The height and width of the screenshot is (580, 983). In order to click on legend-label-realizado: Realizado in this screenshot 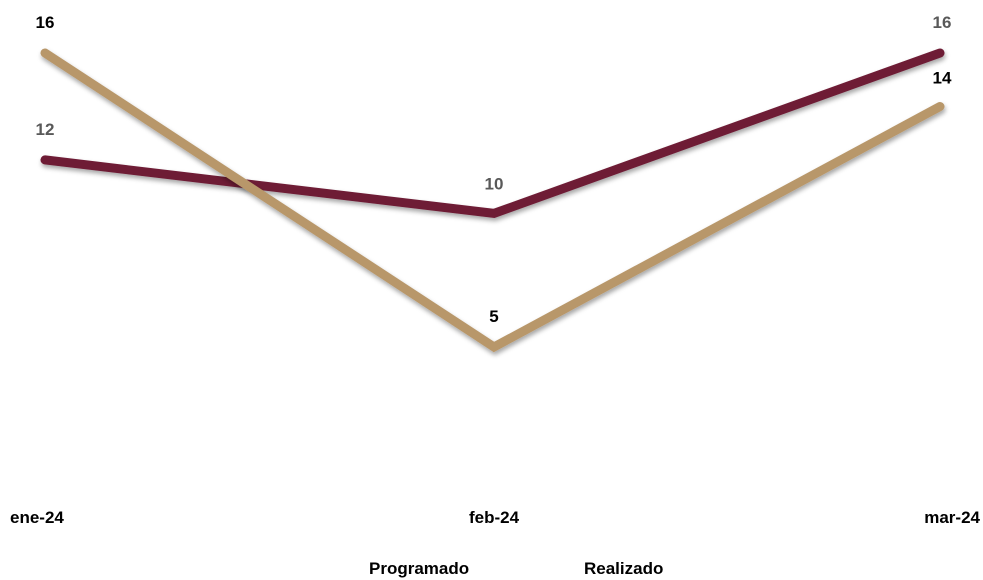, I will do `click(623, 568)`.